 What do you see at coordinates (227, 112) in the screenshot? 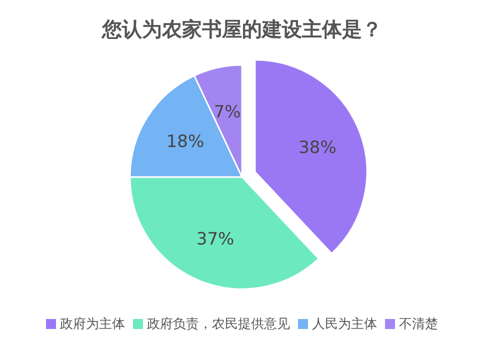
I see `data-label: 7%` at bounding box center [227, 112].